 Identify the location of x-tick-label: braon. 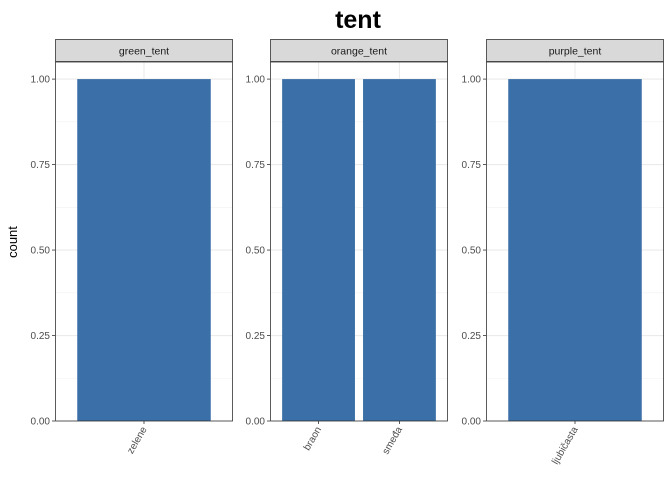
(313, 439).